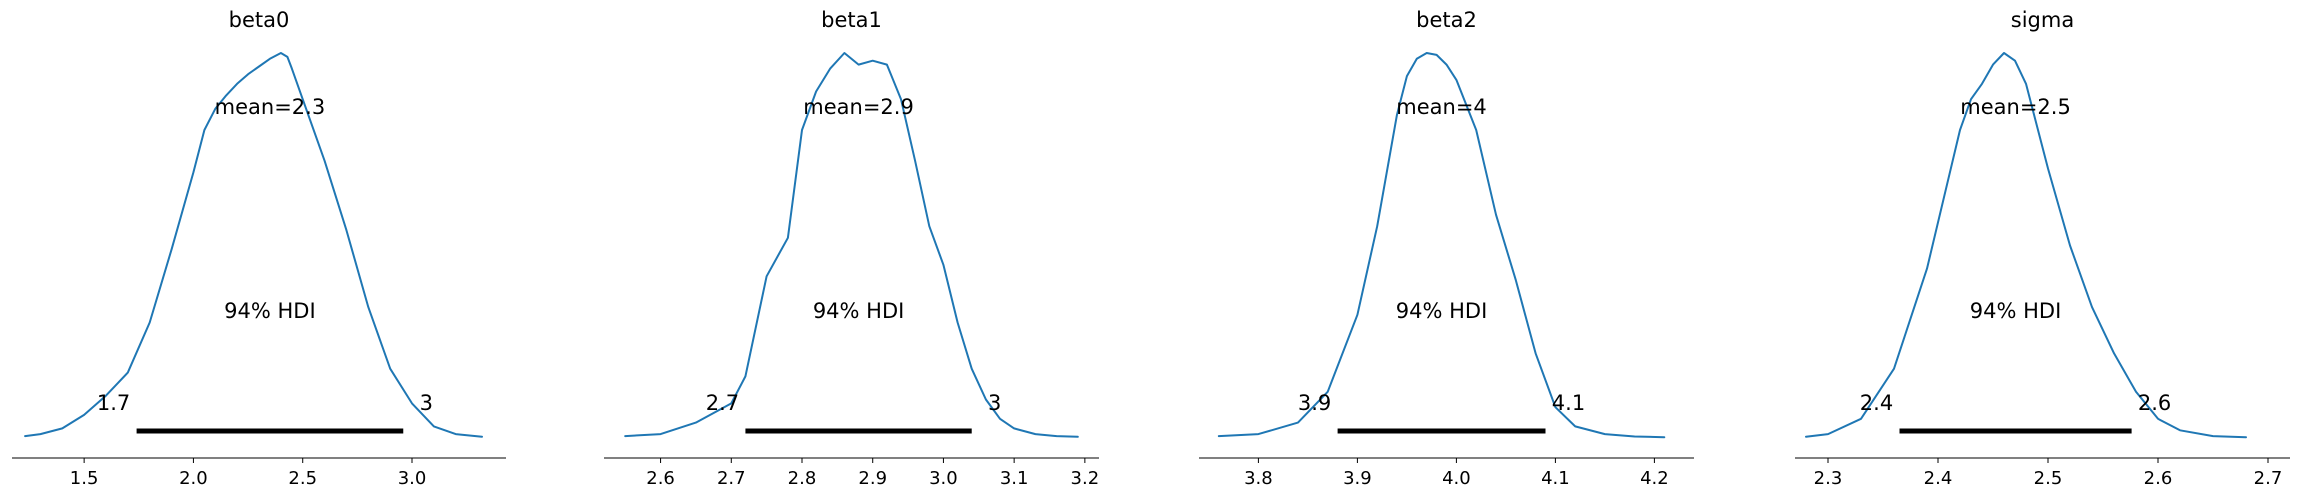 This screenshot has width=2310, height=497. I want to click on x-tick-label: 1.5, so click(84, 478).